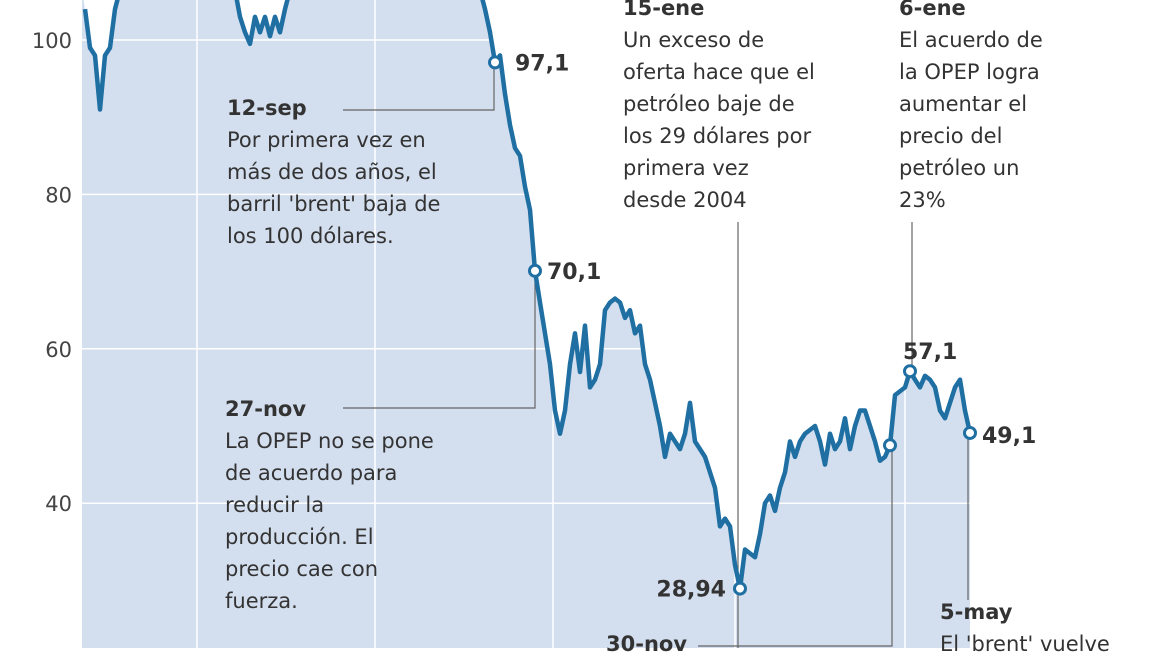  Describe the element at coordinates (709, 104) in the screenshot. I see `annotation-line: petróleo baje de` at that location.